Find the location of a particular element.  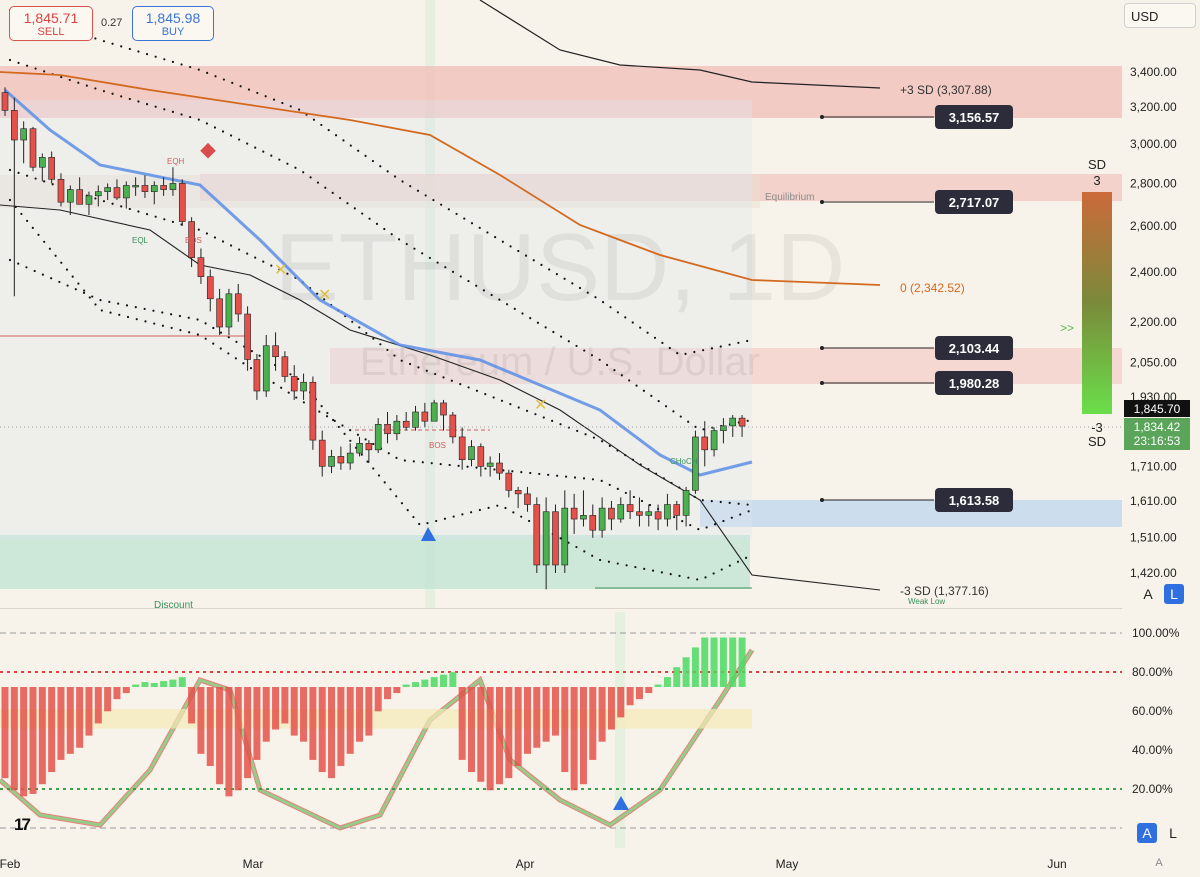

cross-marker-icon: ✕ is located at coordinates (280, 270).